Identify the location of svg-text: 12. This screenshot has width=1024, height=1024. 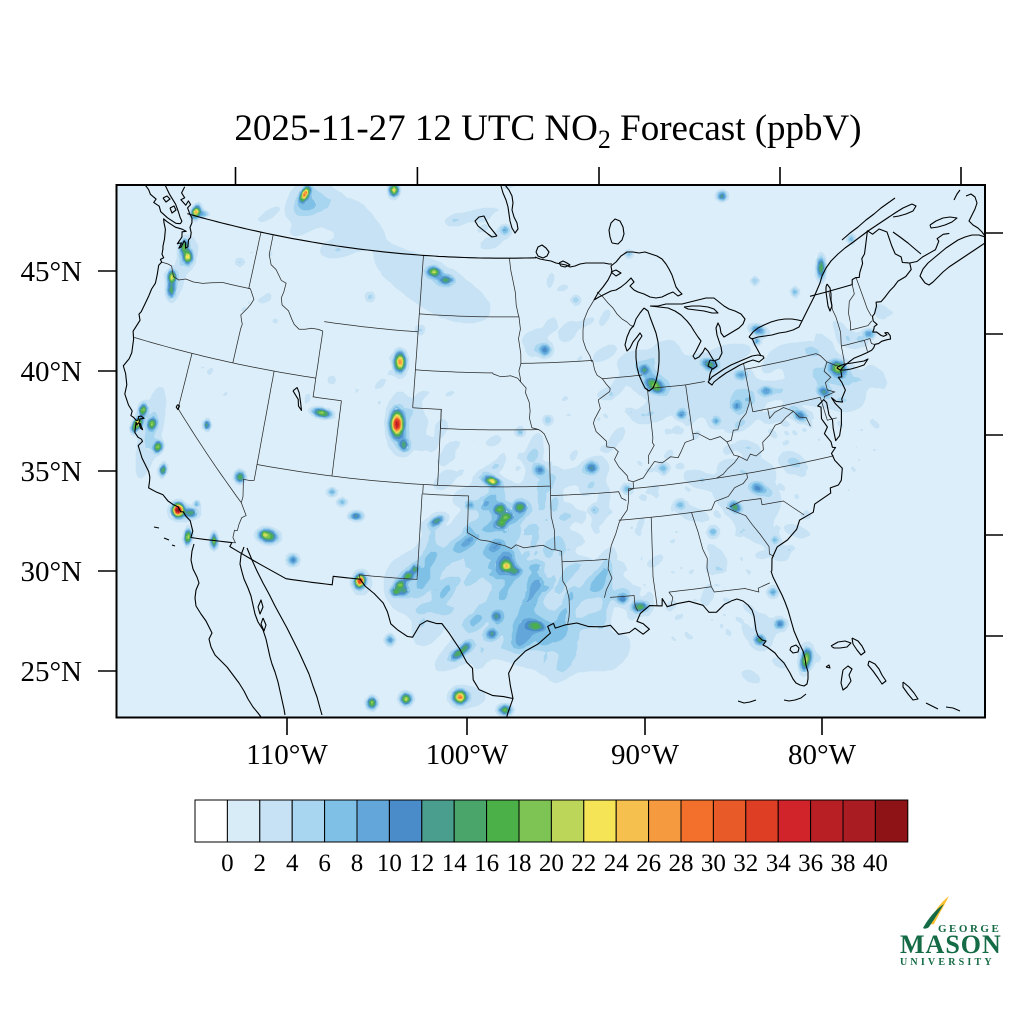
(421, 863).